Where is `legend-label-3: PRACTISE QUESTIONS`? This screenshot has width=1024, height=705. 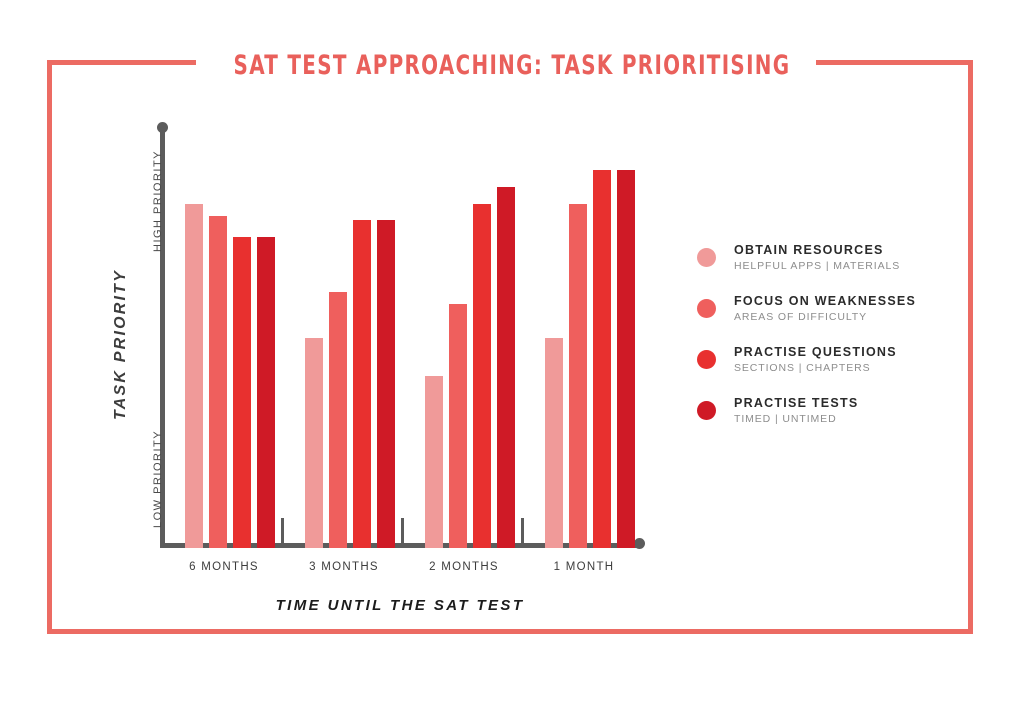 legend-label-3: PRACTISE QUESTIONS is located at coordinates (815, 352).